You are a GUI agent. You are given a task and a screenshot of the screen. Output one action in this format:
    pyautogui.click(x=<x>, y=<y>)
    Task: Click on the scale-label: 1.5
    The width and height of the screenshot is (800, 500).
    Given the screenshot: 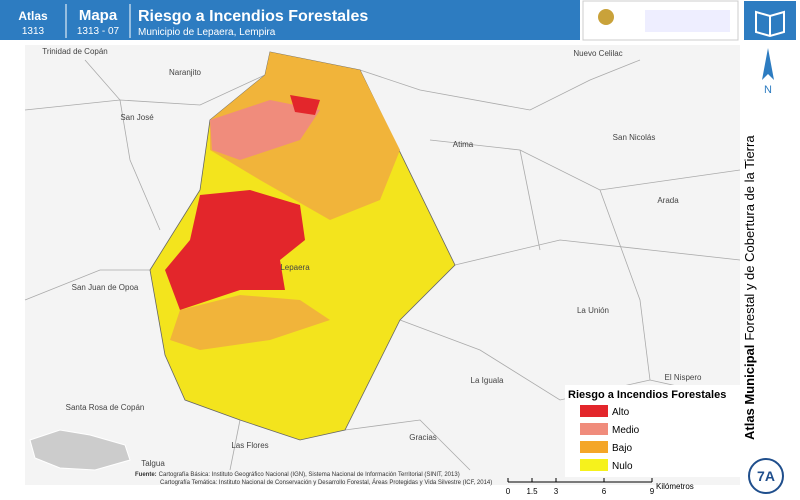 What is the action you would take?
    pyautogui.click(x=532, y=491)
    